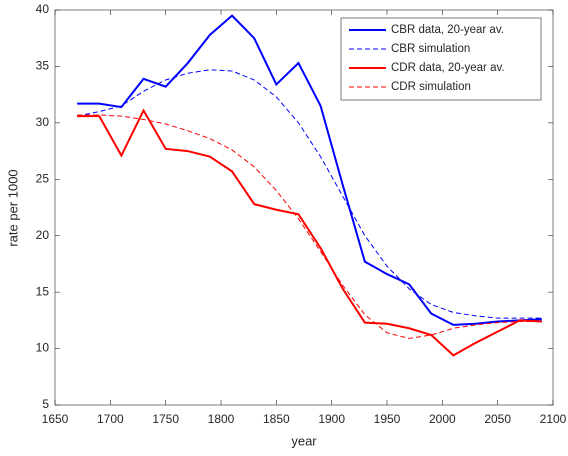  I want to click on y-tick-label: 10, so click(43, 348).